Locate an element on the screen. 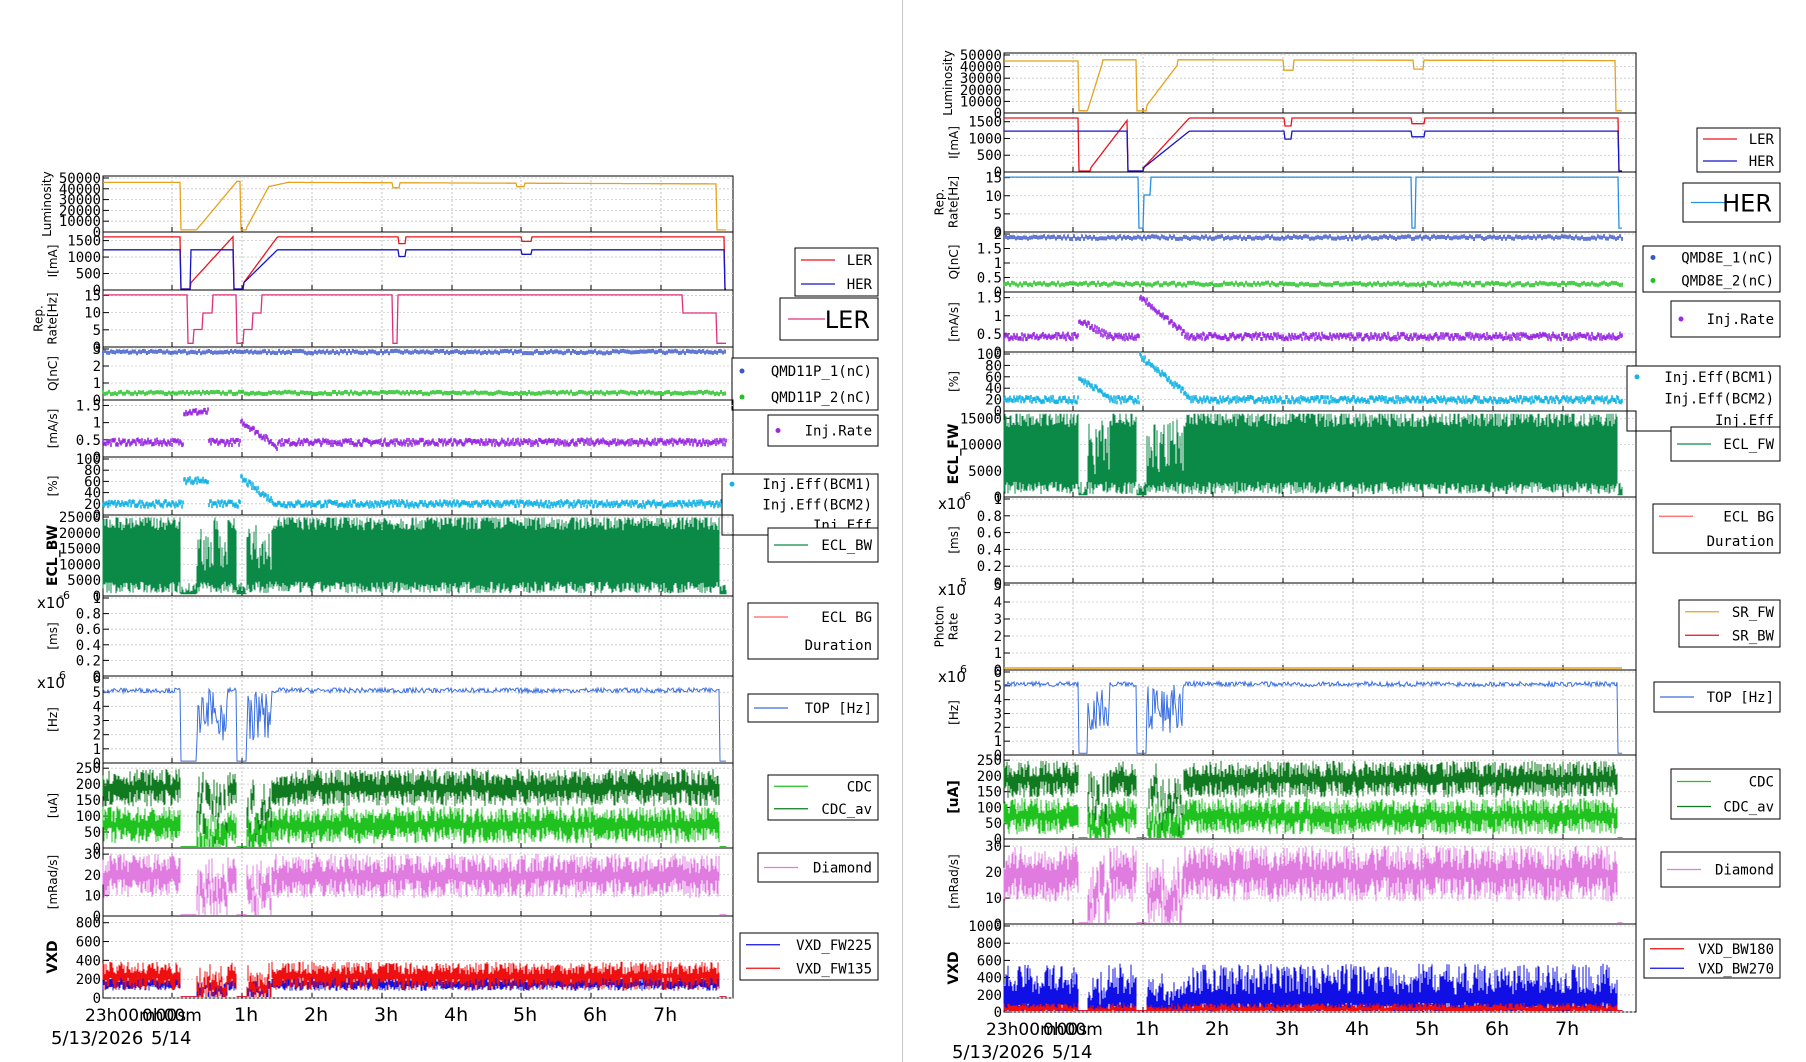 The height and width of the screenshot is (1062, 1806). y-axis-label: I[mA] is located at coordinates (53, 261).